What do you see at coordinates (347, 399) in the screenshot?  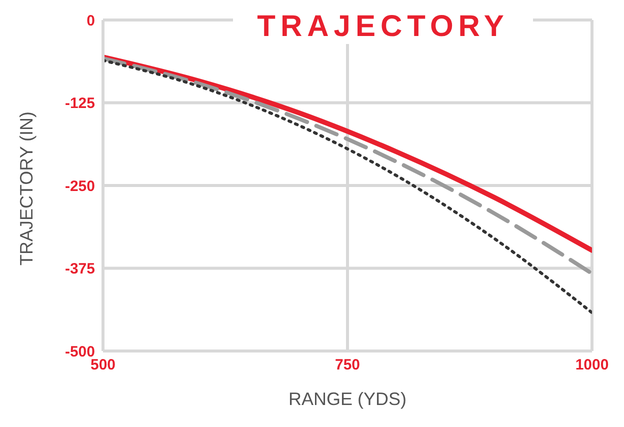 I see `x-axis-title: RANGE (YDS)` at bounding box center [347, 399].